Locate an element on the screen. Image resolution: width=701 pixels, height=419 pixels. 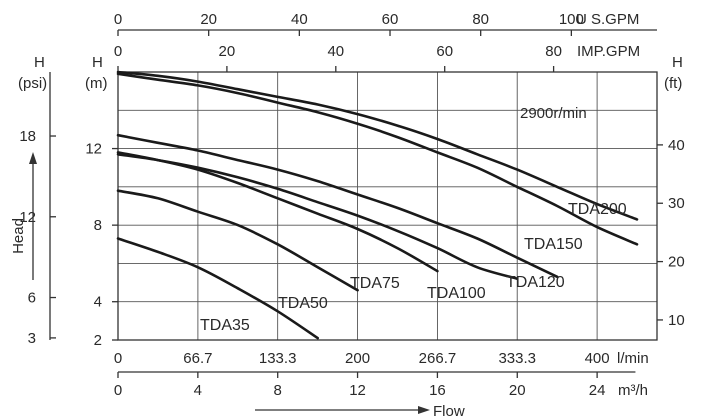
impgpm-unit: IMP.GPM is located at coordinates (608, 51).